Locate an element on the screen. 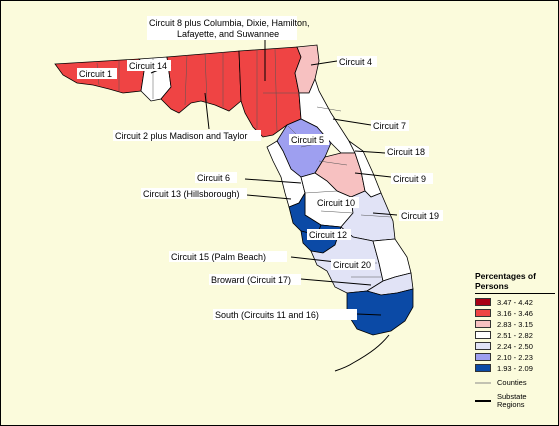  label-circuit-13: Circuit 13 (Hillsborough) is located at coordinates (191, 194).